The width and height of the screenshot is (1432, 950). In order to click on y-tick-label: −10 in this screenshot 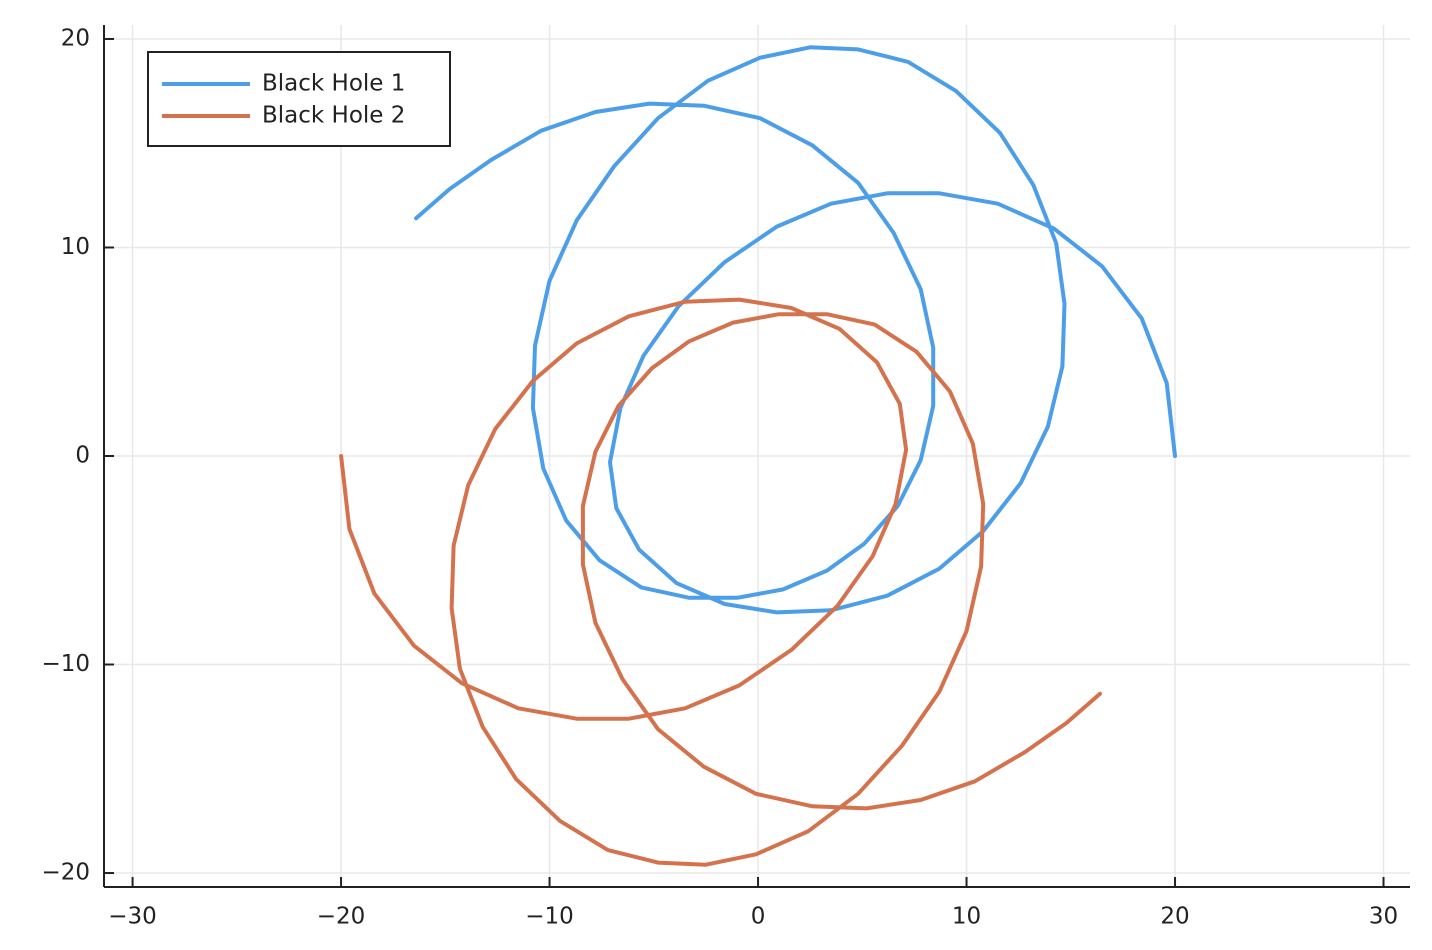, I will do `click(65, 664)`.